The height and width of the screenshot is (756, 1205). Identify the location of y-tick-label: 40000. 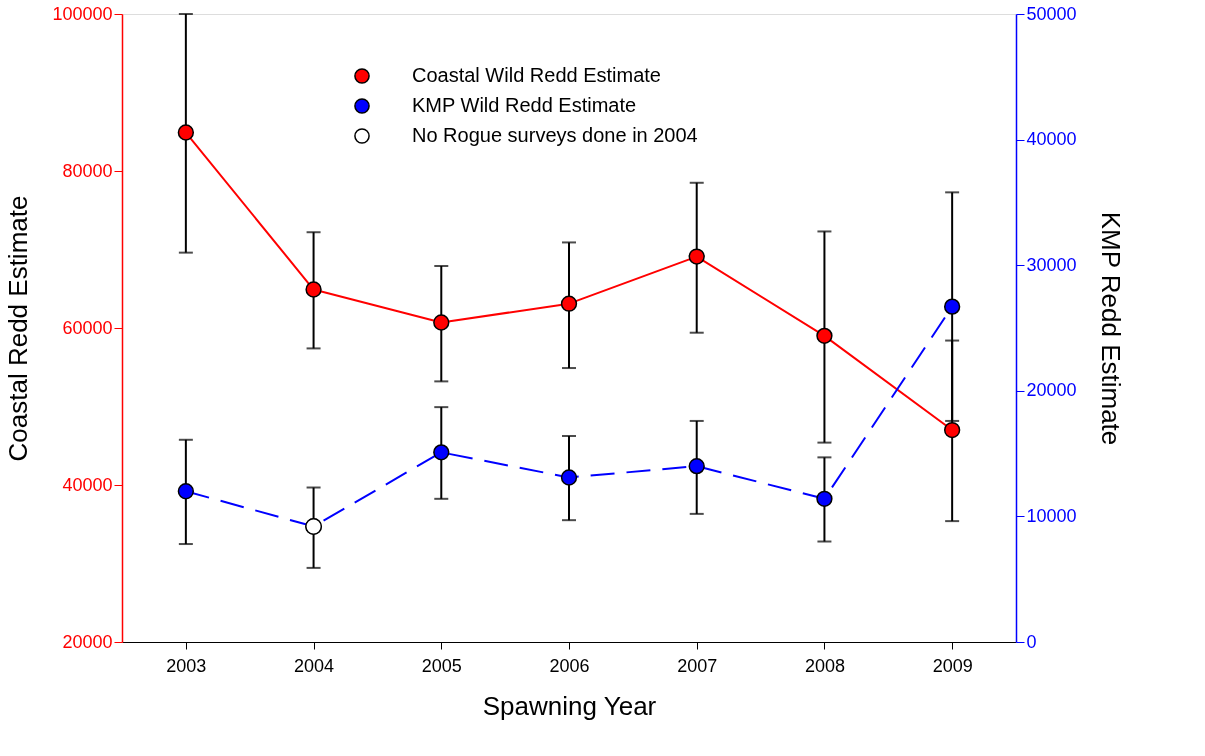
(87, 484).